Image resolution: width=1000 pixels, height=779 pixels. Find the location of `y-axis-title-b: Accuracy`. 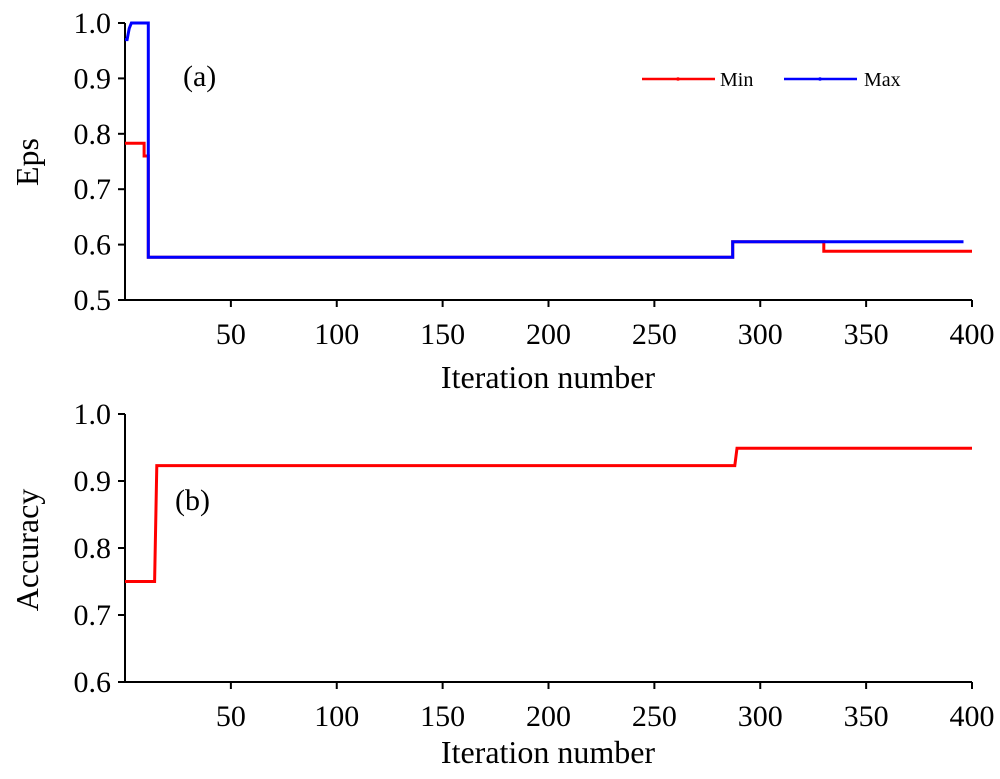

y-axis-title-b: Accuracy is located at coordinates (27, 550).